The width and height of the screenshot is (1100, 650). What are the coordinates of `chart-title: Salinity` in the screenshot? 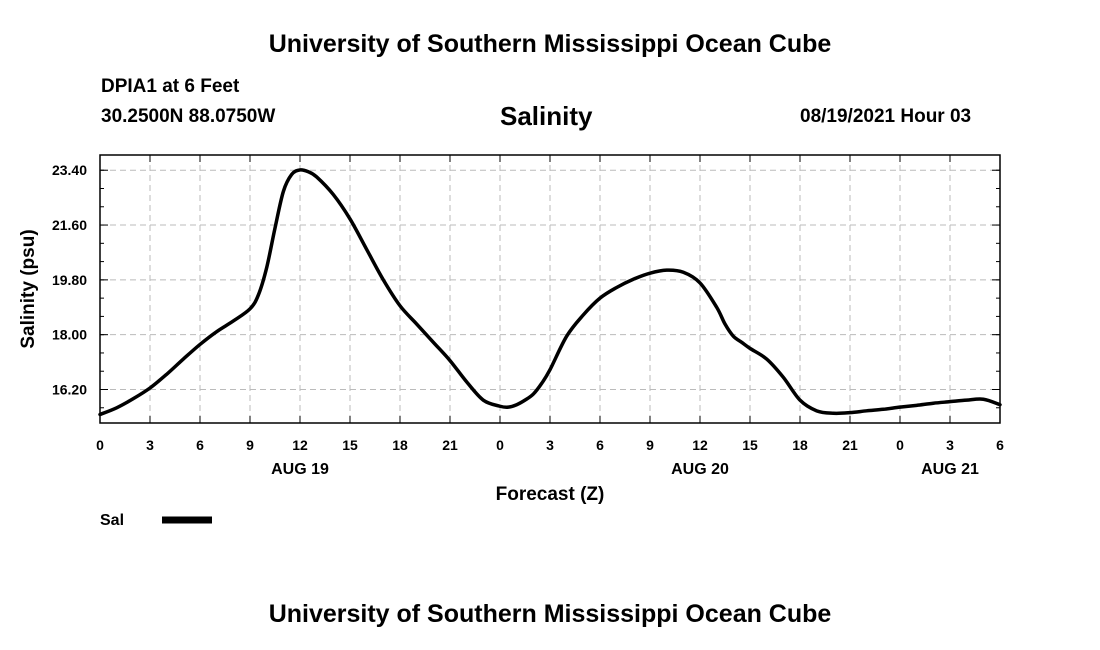 It's located at (546, 116).